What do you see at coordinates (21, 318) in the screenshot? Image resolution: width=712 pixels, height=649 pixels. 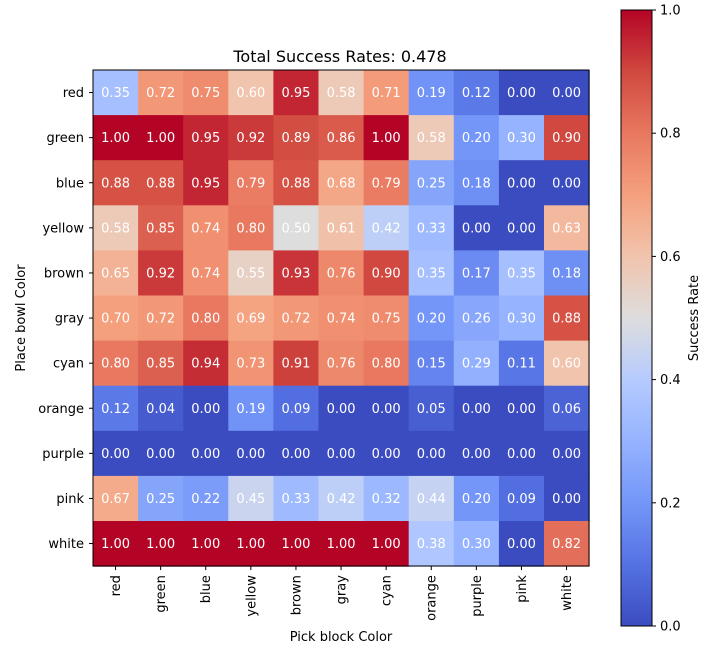 I see `y-axis-label: Place bowl Color` at bounding box center [21, 318].